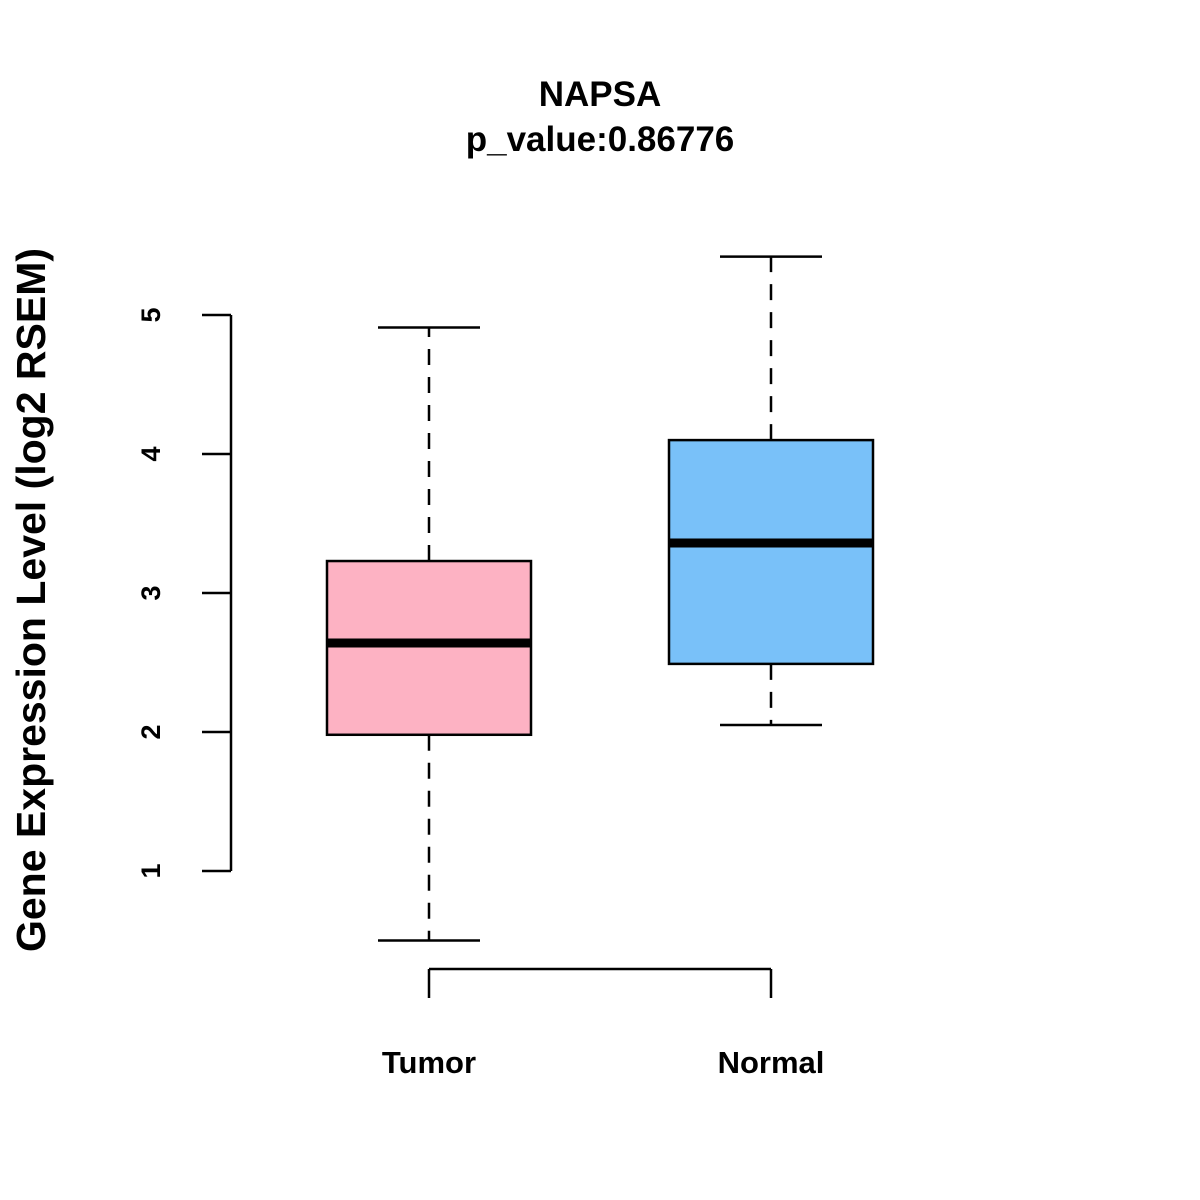  What do you see at coordinates (600, 139) in the screenshot?
I see `chart-subtitle: p_value:0.86776` at bounding box center [600, 139].